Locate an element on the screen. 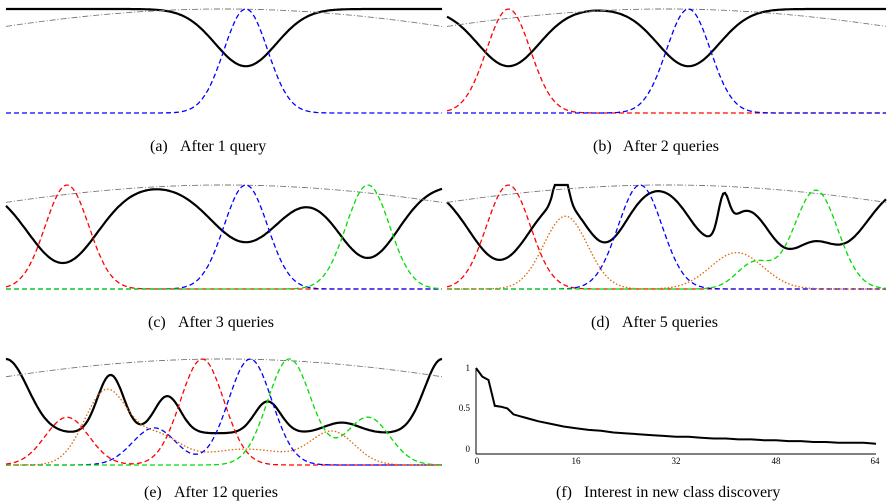 This screenshot has width=888, height=504. panel-a-plot is located at coordinates (224, 60).